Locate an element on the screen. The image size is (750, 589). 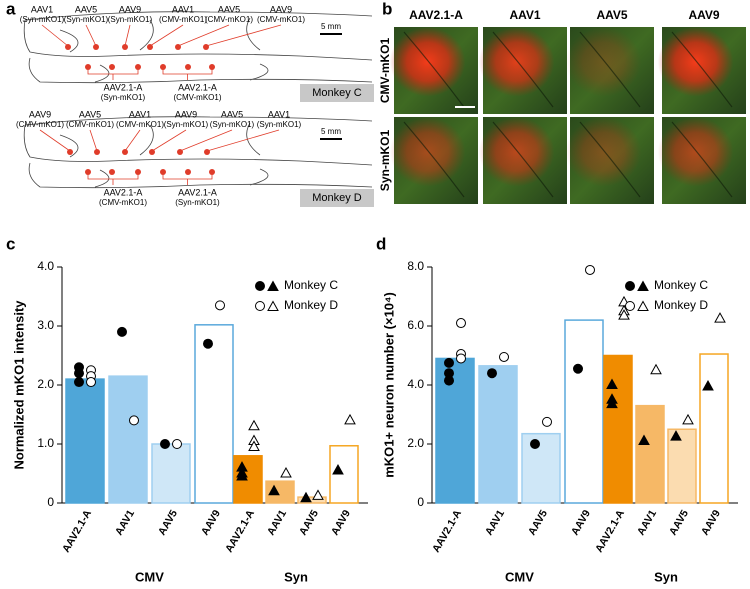
y-axis-label: mKO1+ neuron number (×10⁴) is located at coordinates (388, 385).